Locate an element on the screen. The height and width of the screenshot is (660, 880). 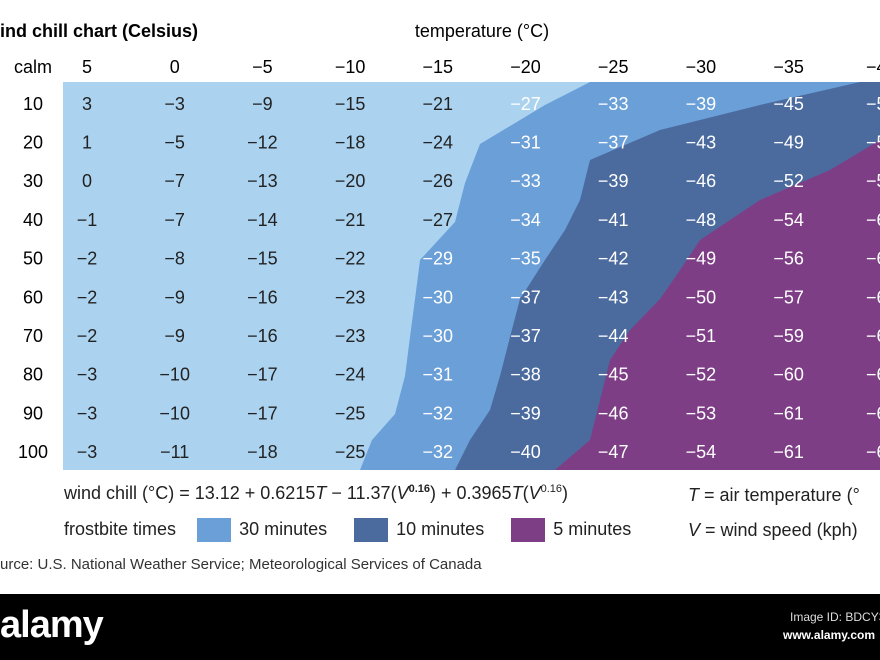
column-header: 5 is located at coordinates (87, 67).